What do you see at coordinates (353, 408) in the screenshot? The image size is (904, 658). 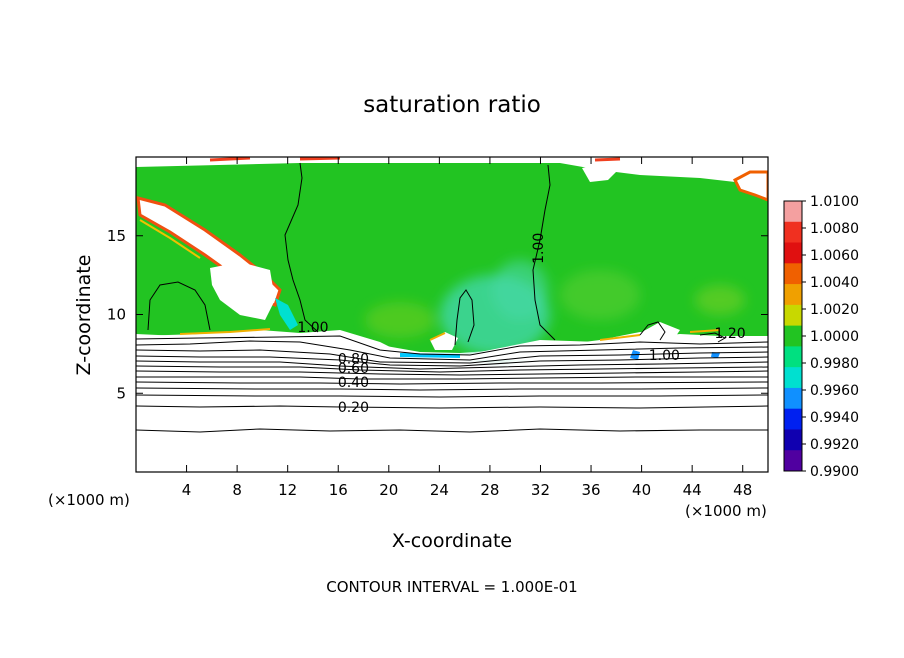 I see `contour-label: 0.20` at bounding box center [353, 408].